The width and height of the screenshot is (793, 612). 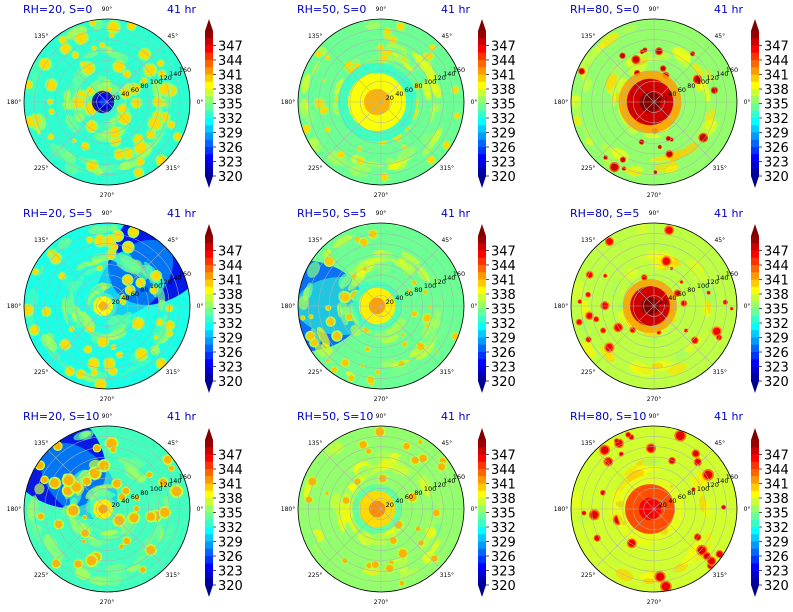 What do you see at coordinates (604, 213) in the screenshot?
I see `panel-title: RH=80, S=5` at bounding box center [604, 213].